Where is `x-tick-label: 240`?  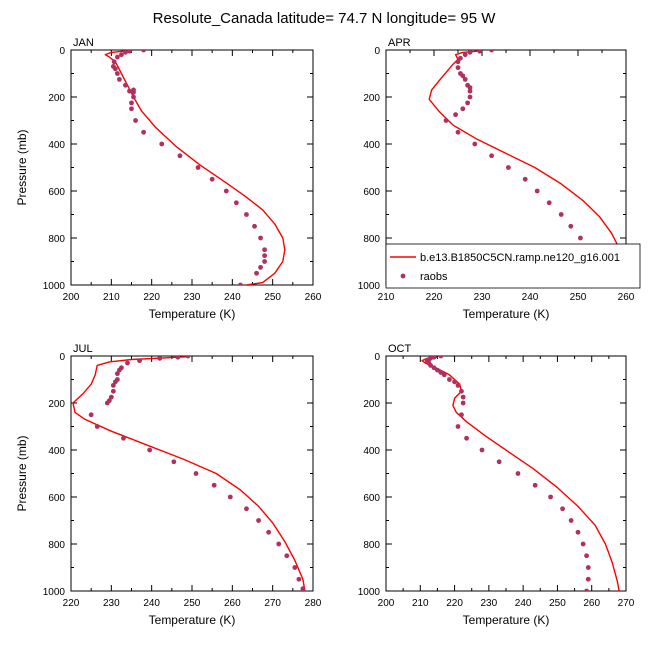
x-tick-label: 240 is located at coordinates (530, 297).